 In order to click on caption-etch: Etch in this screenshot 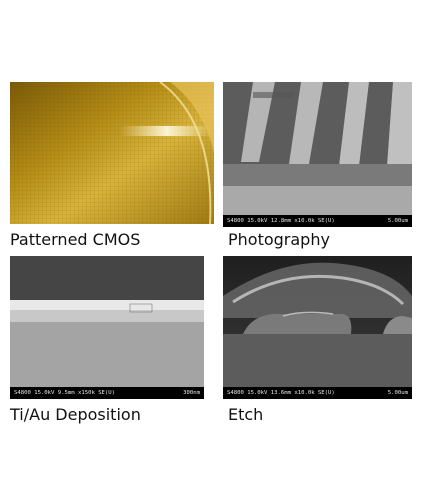, I will do `click(246, 414)`.